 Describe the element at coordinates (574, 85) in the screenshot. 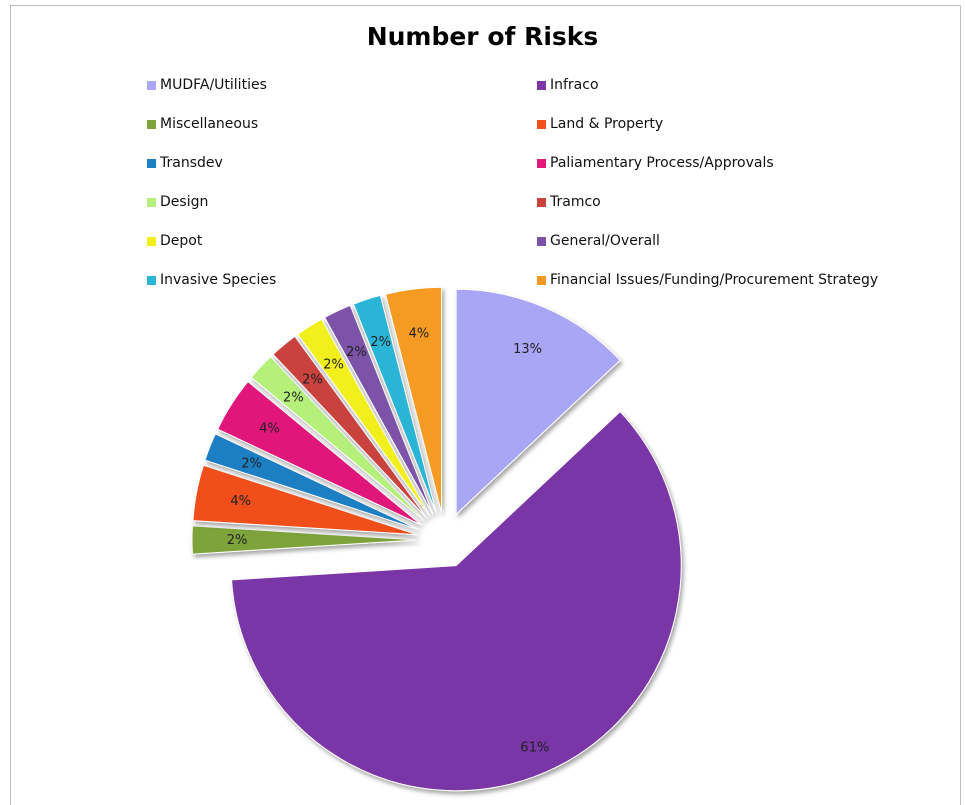

I see `legend-label: Infraco` at that location.